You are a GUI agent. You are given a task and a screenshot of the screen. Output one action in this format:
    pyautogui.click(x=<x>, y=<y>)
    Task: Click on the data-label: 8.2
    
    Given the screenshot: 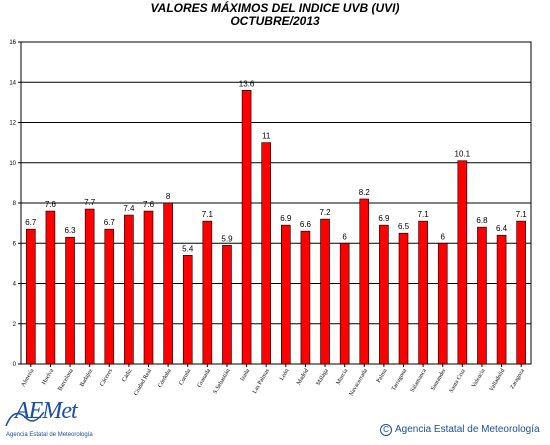 What is the action you would take?
    pyautogui.click(x=365, y=192)
    